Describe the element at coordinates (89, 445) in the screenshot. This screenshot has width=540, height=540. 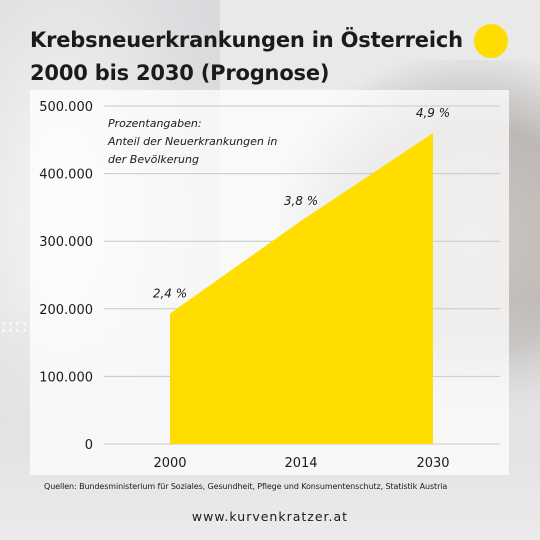
I see `y-tick-label: 0` at that location.